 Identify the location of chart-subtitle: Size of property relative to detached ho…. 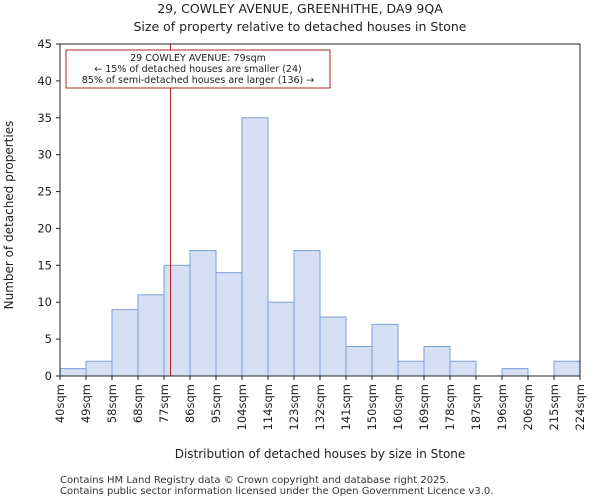
(299, 26).